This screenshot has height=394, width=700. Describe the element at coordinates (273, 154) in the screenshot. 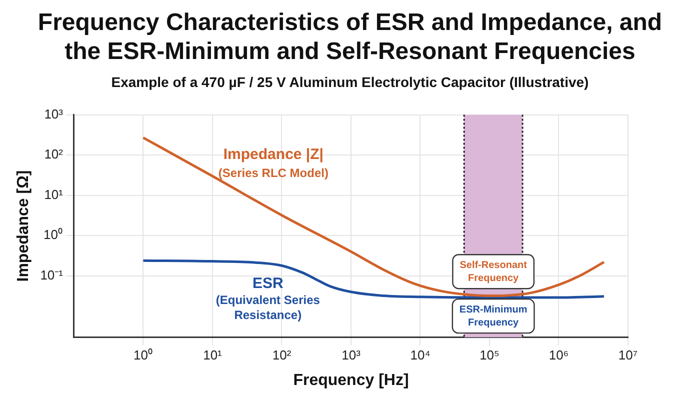

I see `series-label: Impedance |Z|` at that location.